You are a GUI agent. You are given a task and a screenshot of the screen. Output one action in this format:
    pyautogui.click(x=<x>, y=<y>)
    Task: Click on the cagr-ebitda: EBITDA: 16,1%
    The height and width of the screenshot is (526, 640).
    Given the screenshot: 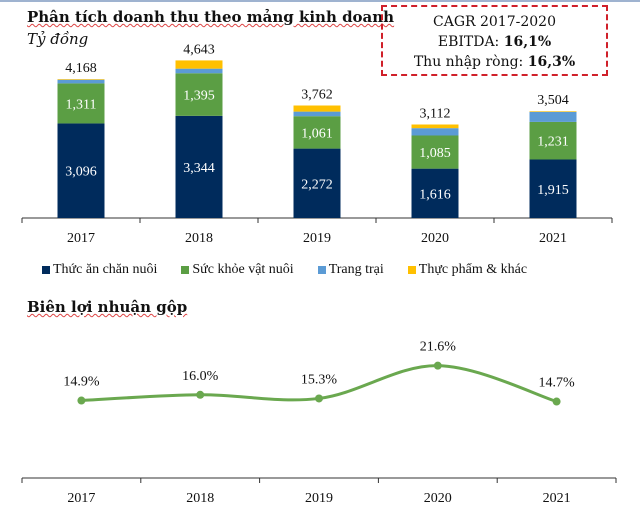 What is the action you would take?
    pyautogui.click(x=494, y=42)
    